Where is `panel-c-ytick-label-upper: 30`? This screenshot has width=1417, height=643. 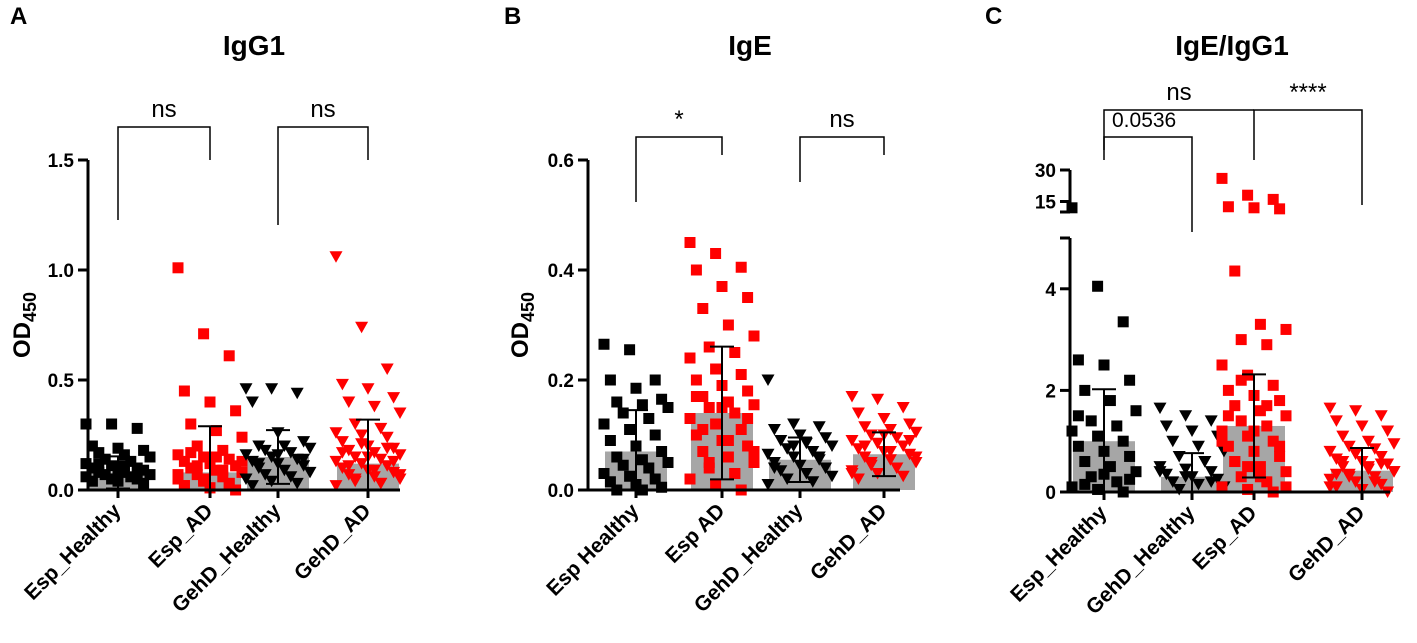
panel-c-ytick-label-upper: 30 is located at coordinates (1045, 171).